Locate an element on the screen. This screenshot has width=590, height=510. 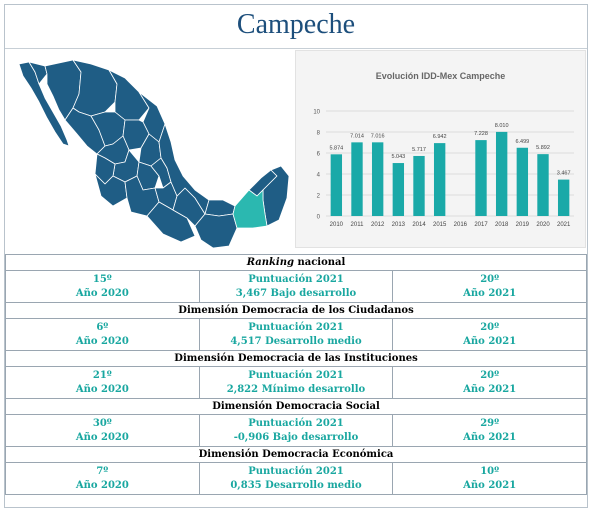
x-tick-label: 2021 is located at coordinates (564, 225).